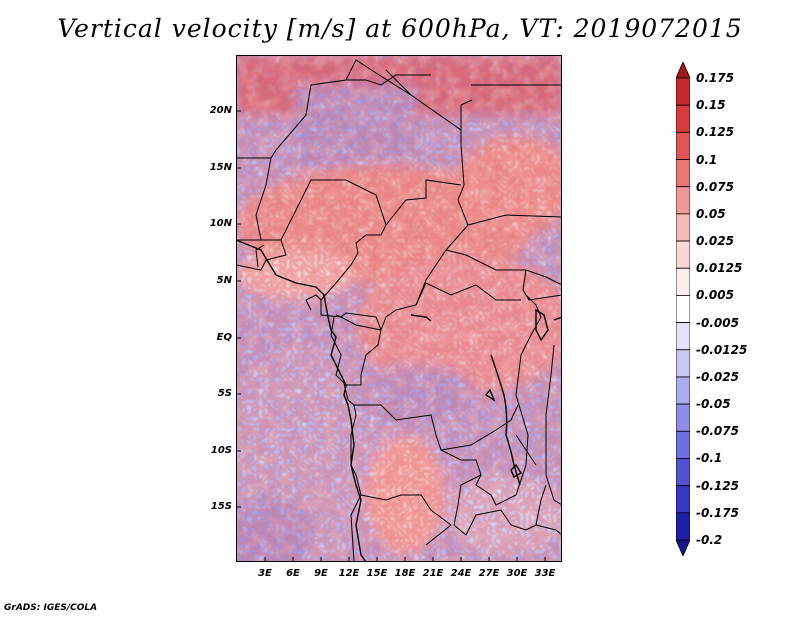 This screenshot has width=800, height=618. I want to click on colorbar-label: 0.05, so click(711, 213).